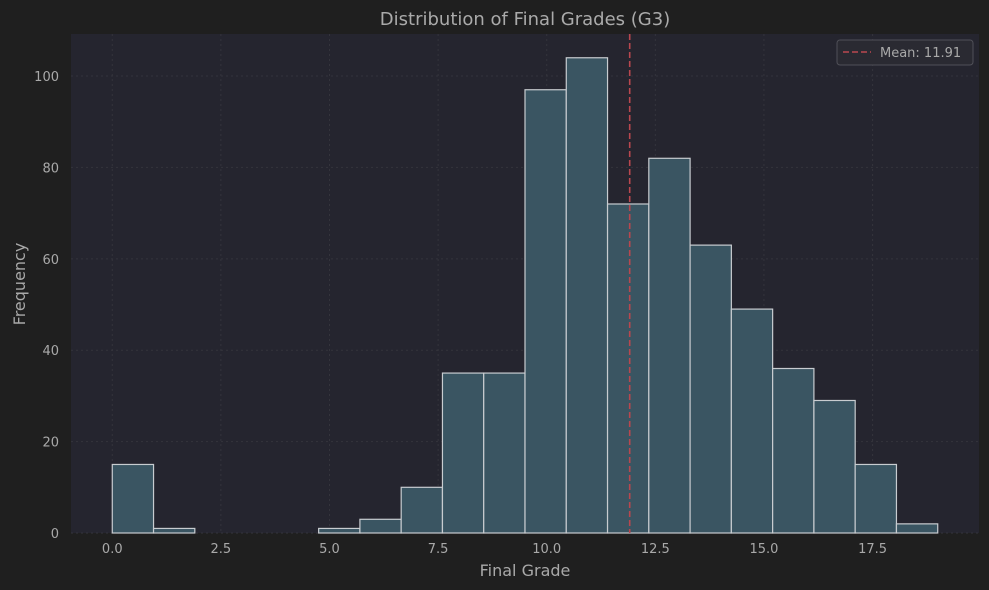 Image resolution: width=989 pixels, height=590 pixels. Describe the element at coordinates (546, 549) in the screenshot. I see `x-tick-label: 10.0` at that location.